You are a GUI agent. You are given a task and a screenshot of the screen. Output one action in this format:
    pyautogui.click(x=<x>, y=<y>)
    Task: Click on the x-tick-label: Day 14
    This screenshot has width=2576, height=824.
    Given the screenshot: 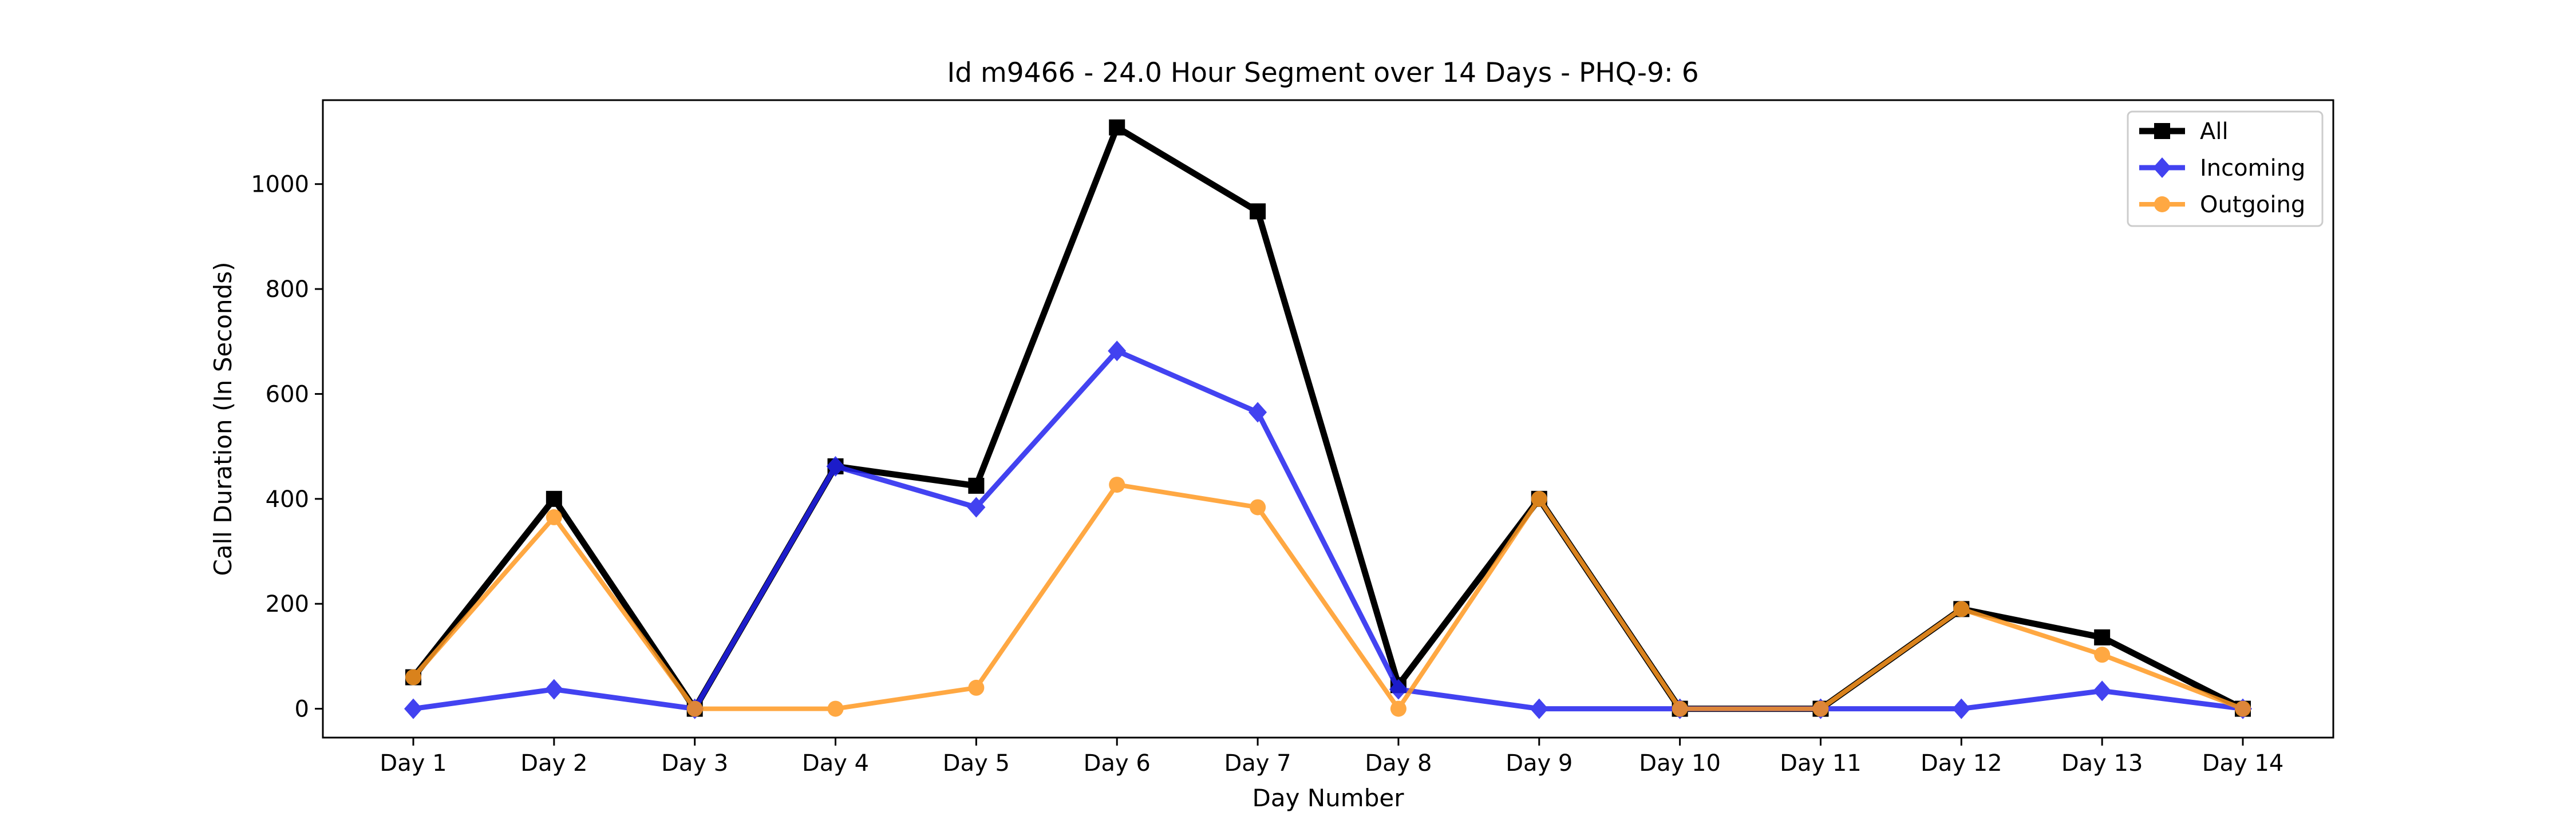 What is the action you would take?
    pyautogui.click(x=2243, y=763)
    